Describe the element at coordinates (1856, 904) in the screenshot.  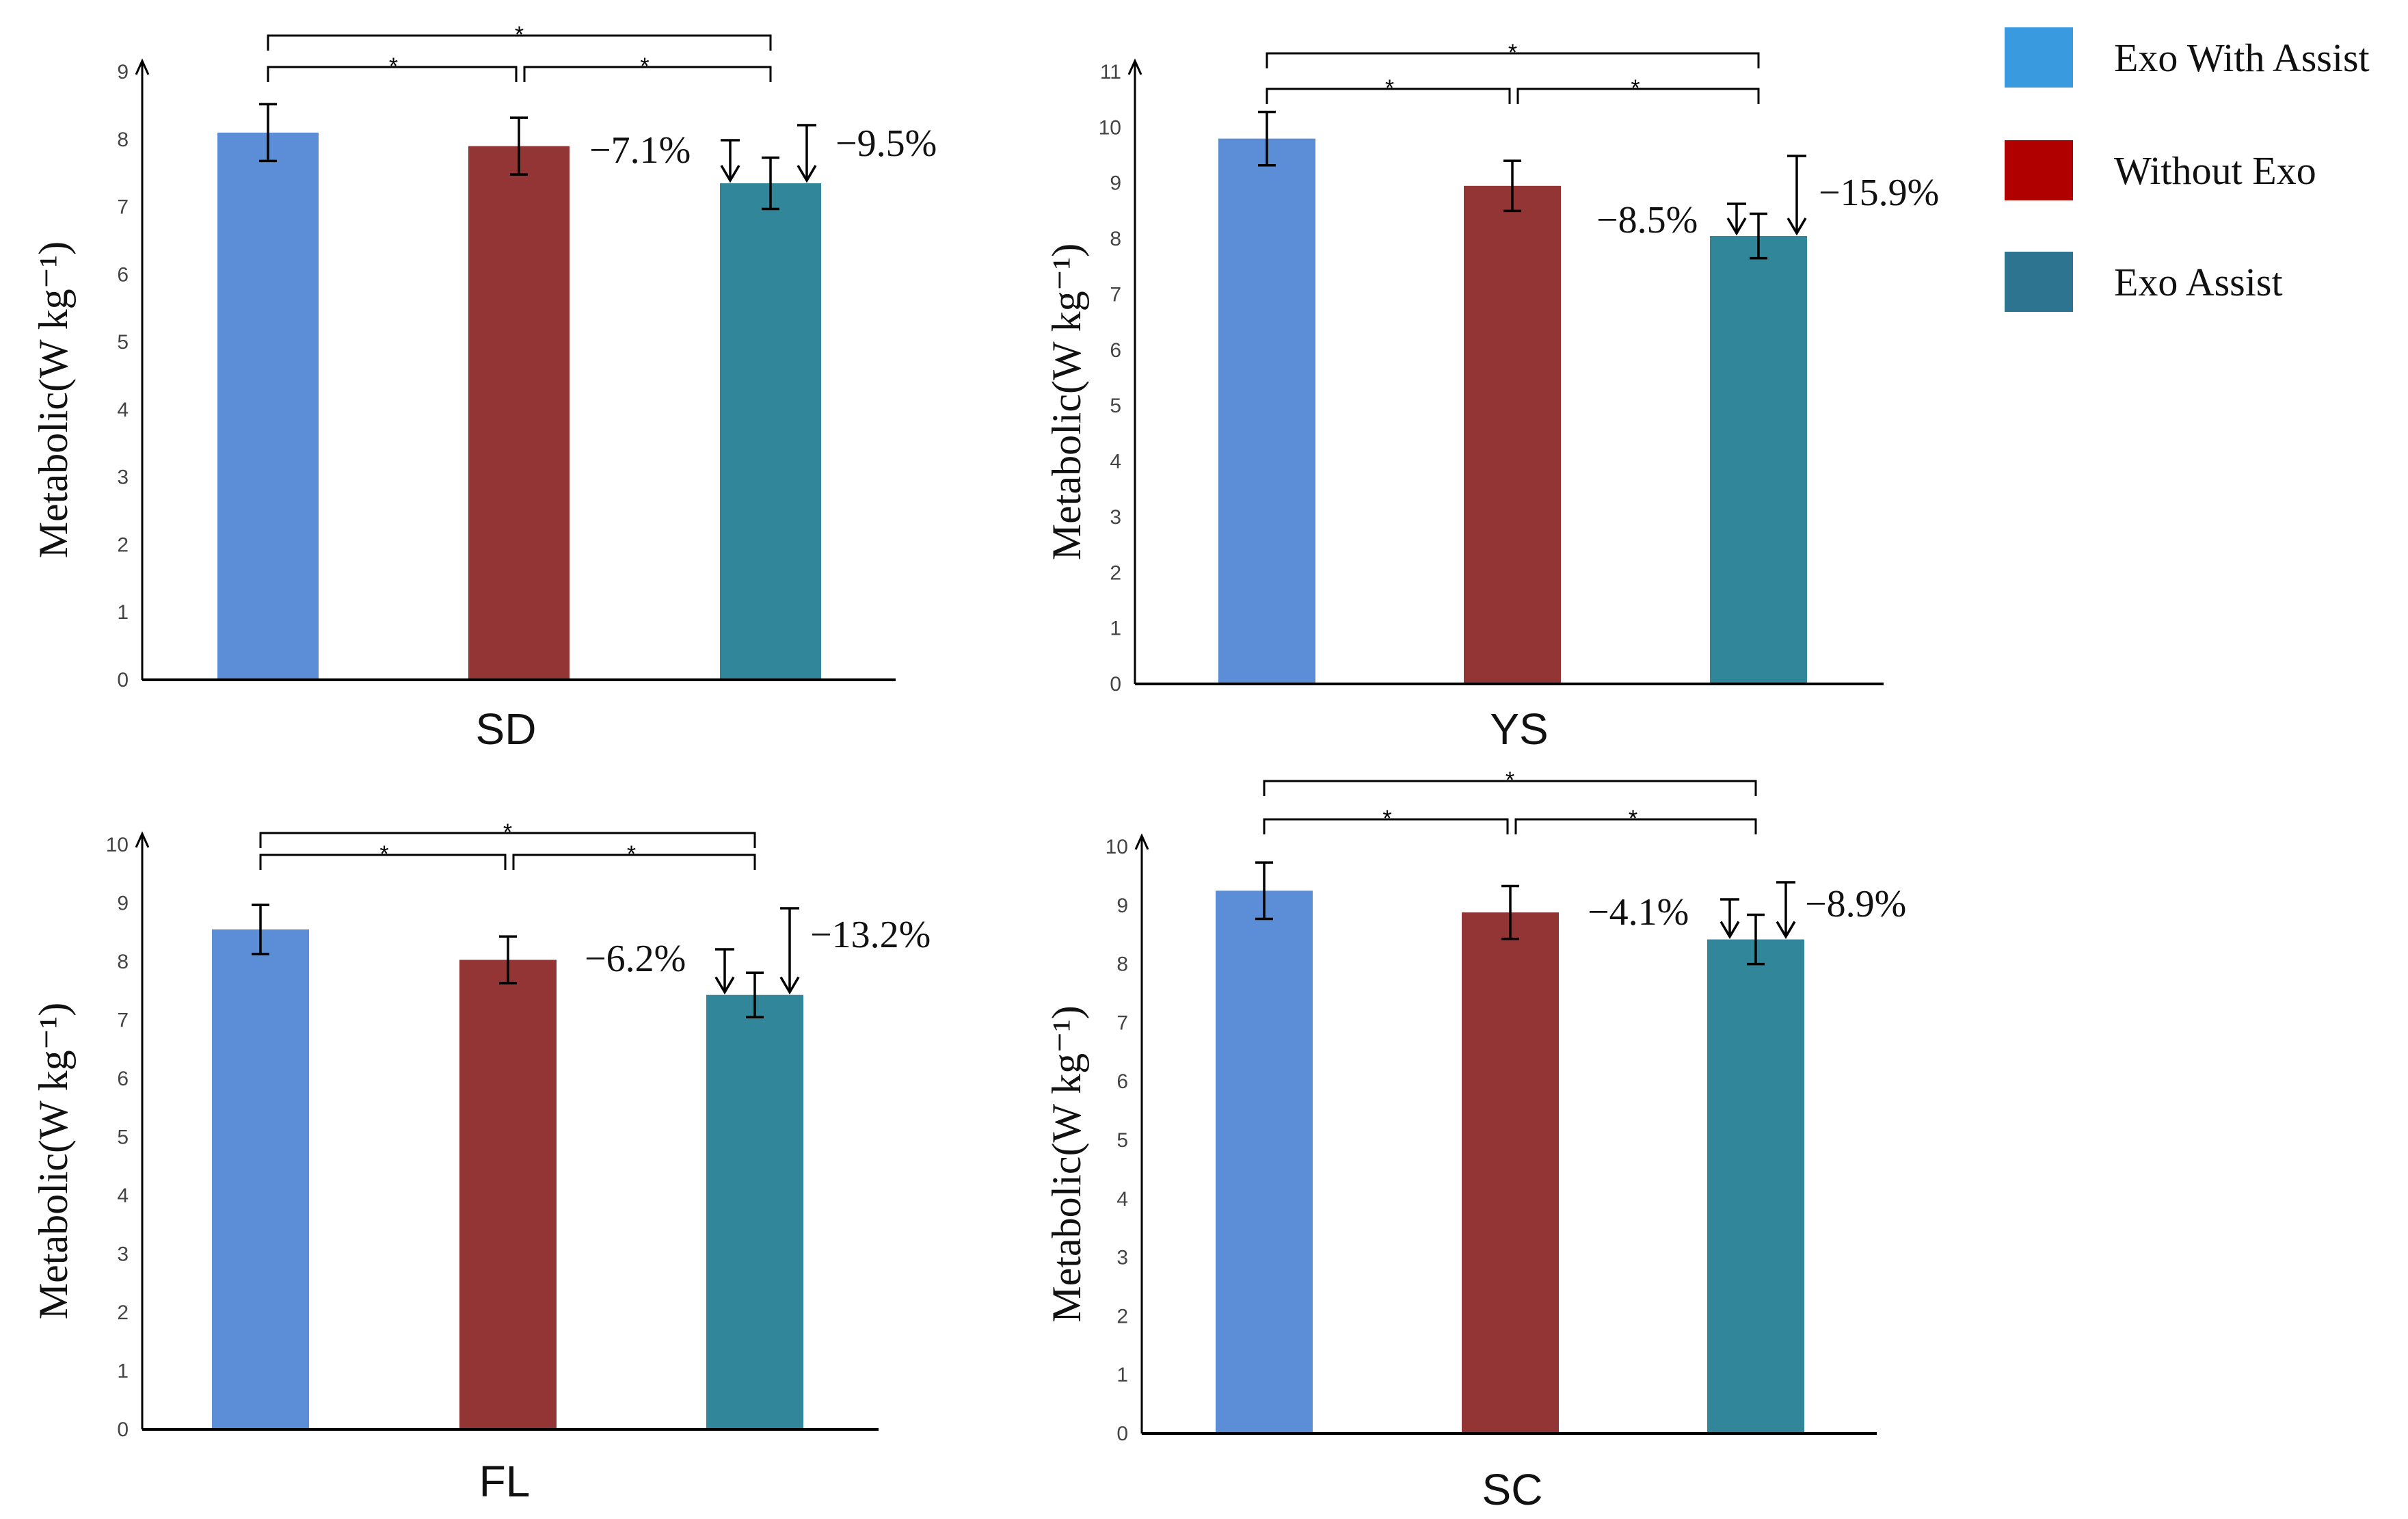
I see `reduction-label: −8.9%` at that location.